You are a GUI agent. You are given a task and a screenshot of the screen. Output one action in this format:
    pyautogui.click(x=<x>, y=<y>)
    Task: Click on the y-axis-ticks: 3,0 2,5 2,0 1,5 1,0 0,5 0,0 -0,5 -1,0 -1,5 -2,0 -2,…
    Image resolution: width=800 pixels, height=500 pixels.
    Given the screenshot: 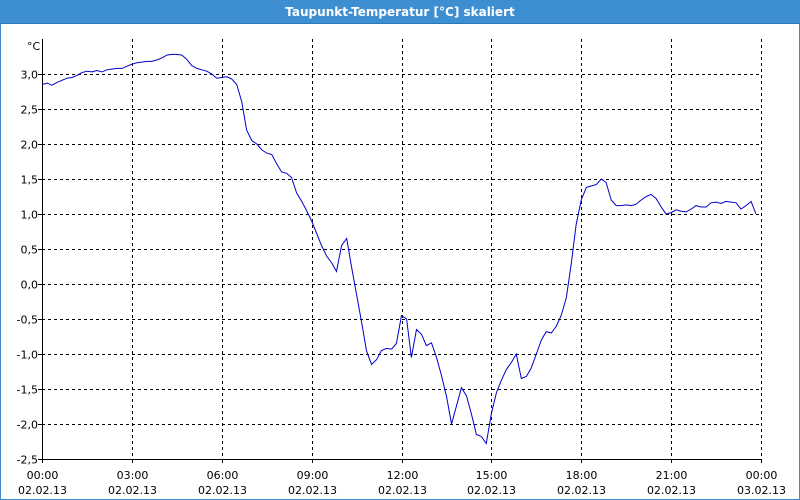 What is the action you would take?
    pyautogui.click(x=29, y=268)
    